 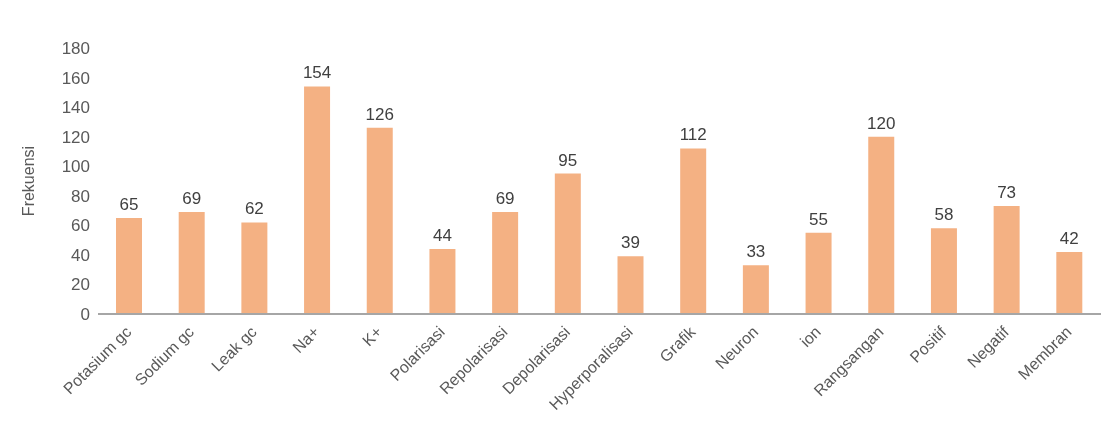 I want to click on data-label: 55, so click(x=819, y=219).